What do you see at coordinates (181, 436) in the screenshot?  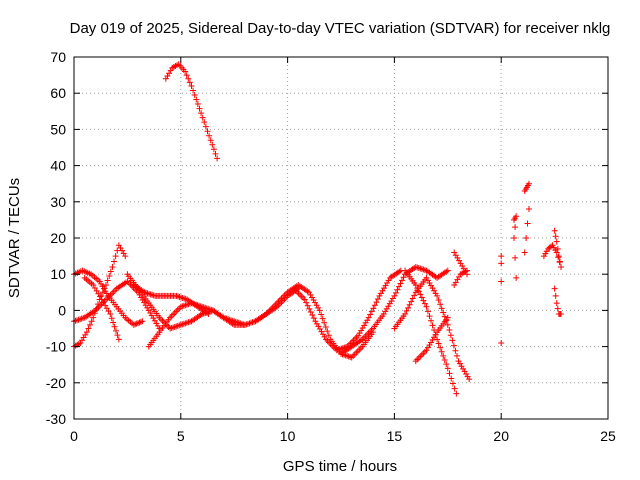 I see `x-tick-label: 5` at bounding box center [181, 436].